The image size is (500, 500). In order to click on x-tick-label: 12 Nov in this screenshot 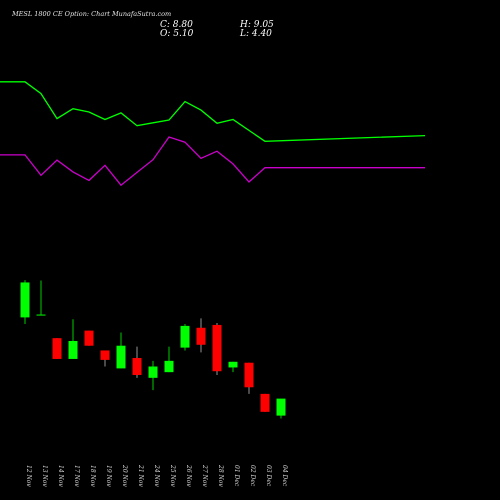, I will do `click(28, 476)`.